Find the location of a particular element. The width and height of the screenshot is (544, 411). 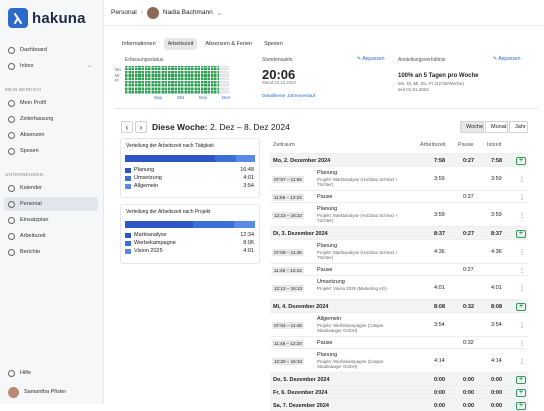

sidebar-item-personal: Personal is located at coordinates (51, 204).